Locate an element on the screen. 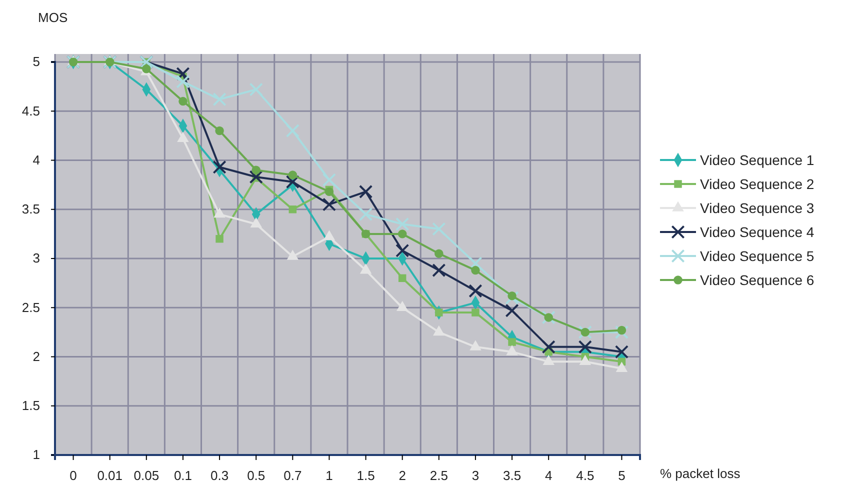 Image resolution: width=863 pixels, height=486 pixels. x-tick-label: 2 is located at coordinates (402, 475).